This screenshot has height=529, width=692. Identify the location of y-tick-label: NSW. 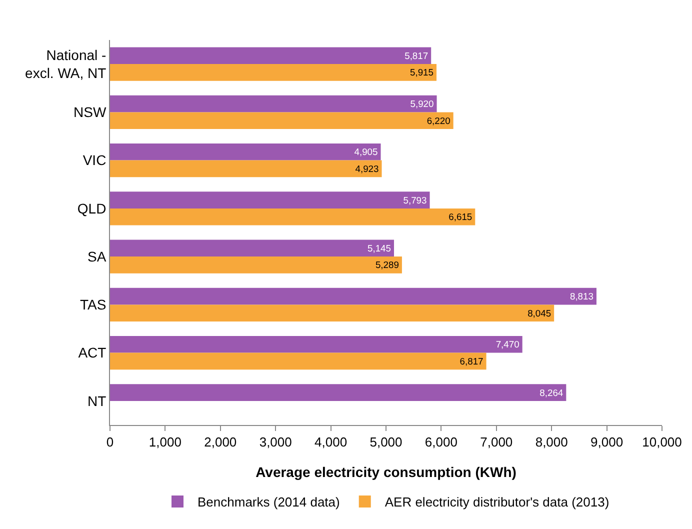
(90, 112).